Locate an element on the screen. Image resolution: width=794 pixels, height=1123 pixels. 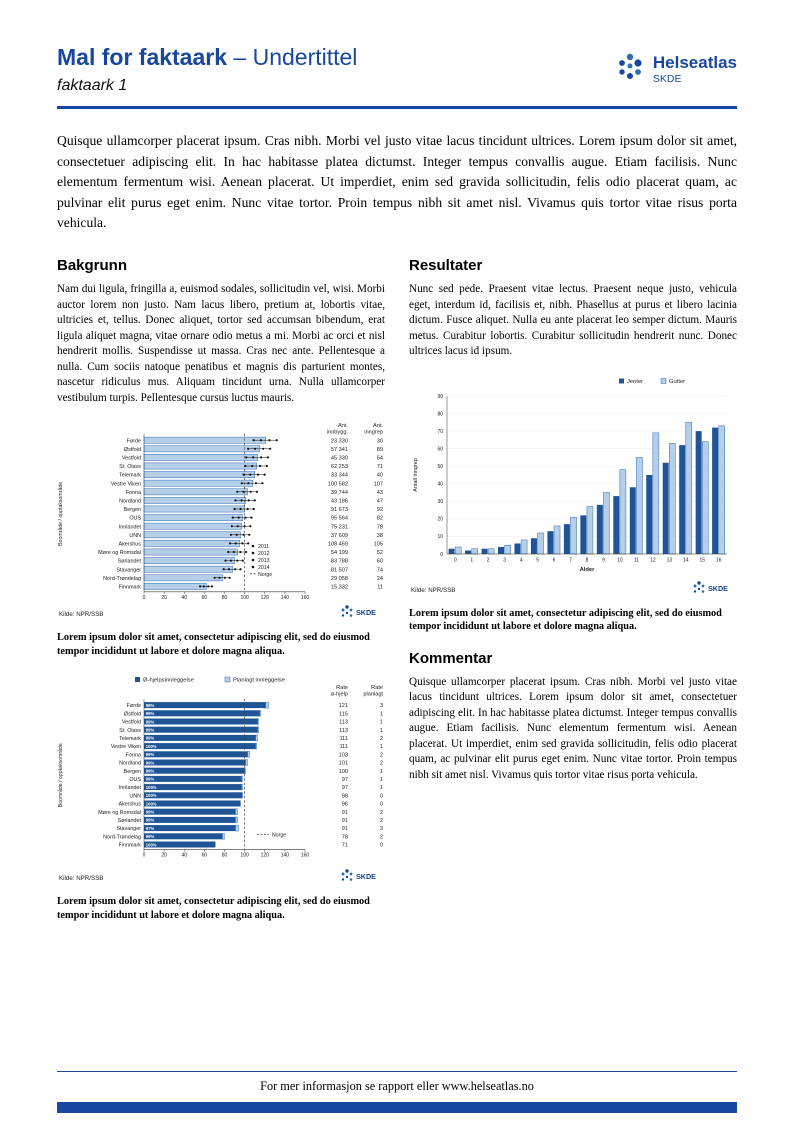
svg-text: 43 is located at coordinates (380, 493).